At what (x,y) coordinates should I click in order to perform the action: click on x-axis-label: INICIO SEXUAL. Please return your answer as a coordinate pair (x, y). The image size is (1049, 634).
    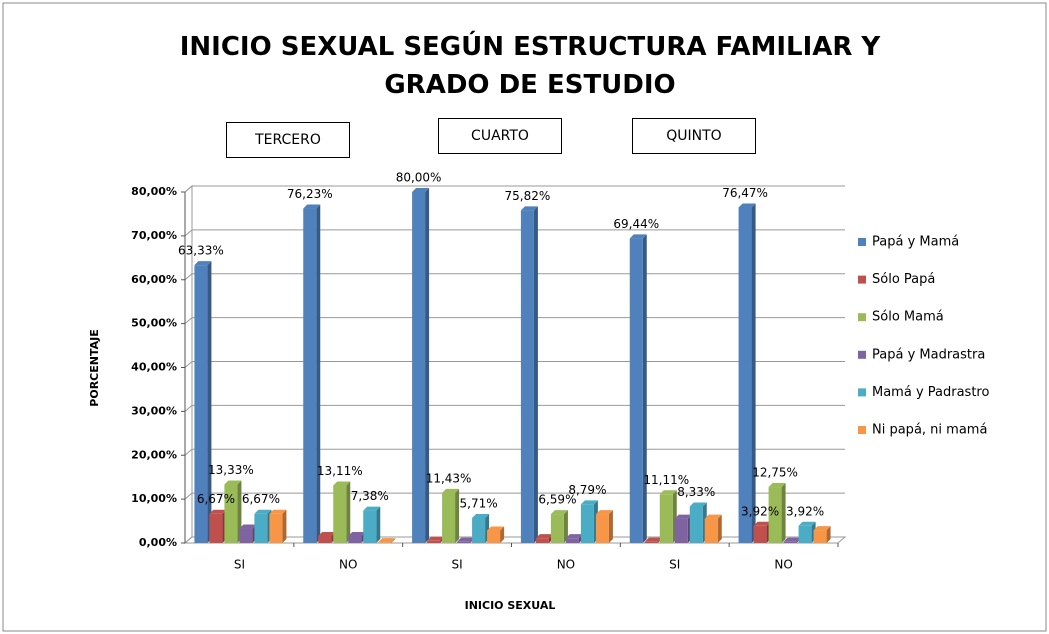
    Looking at the image, I should click on (510, 605).